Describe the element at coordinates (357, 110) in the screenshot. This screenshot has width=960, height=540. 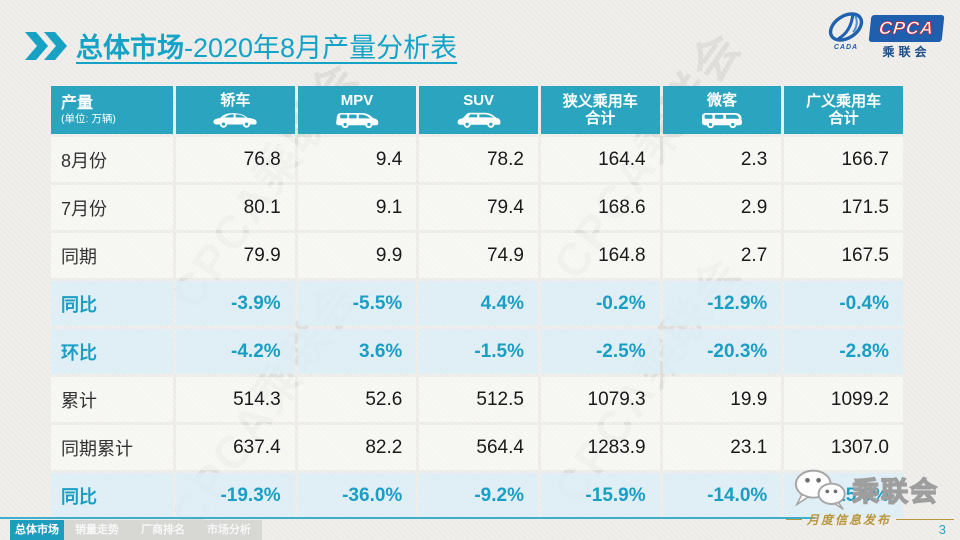
I see `header-mpv: MPV` at that location.